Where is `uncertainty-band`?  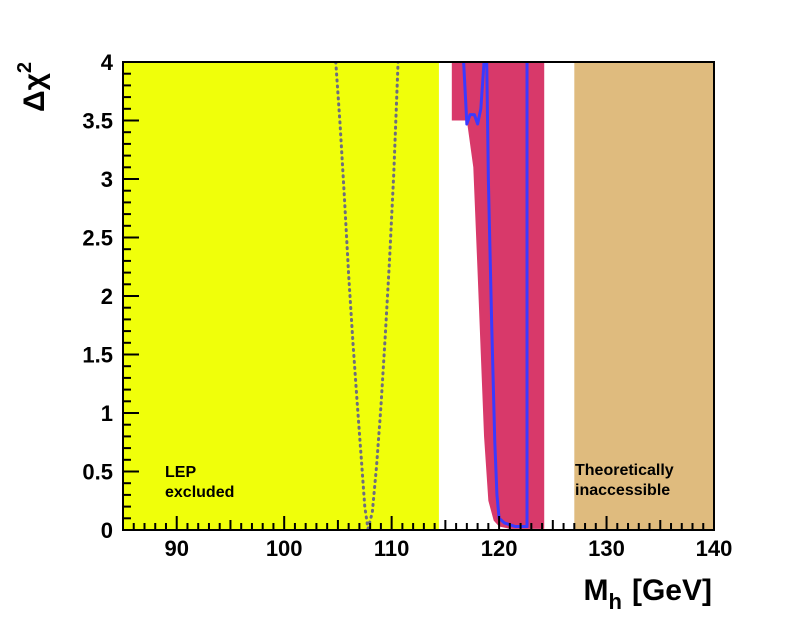 uncertainty-band is located at coordinates (498, 295).